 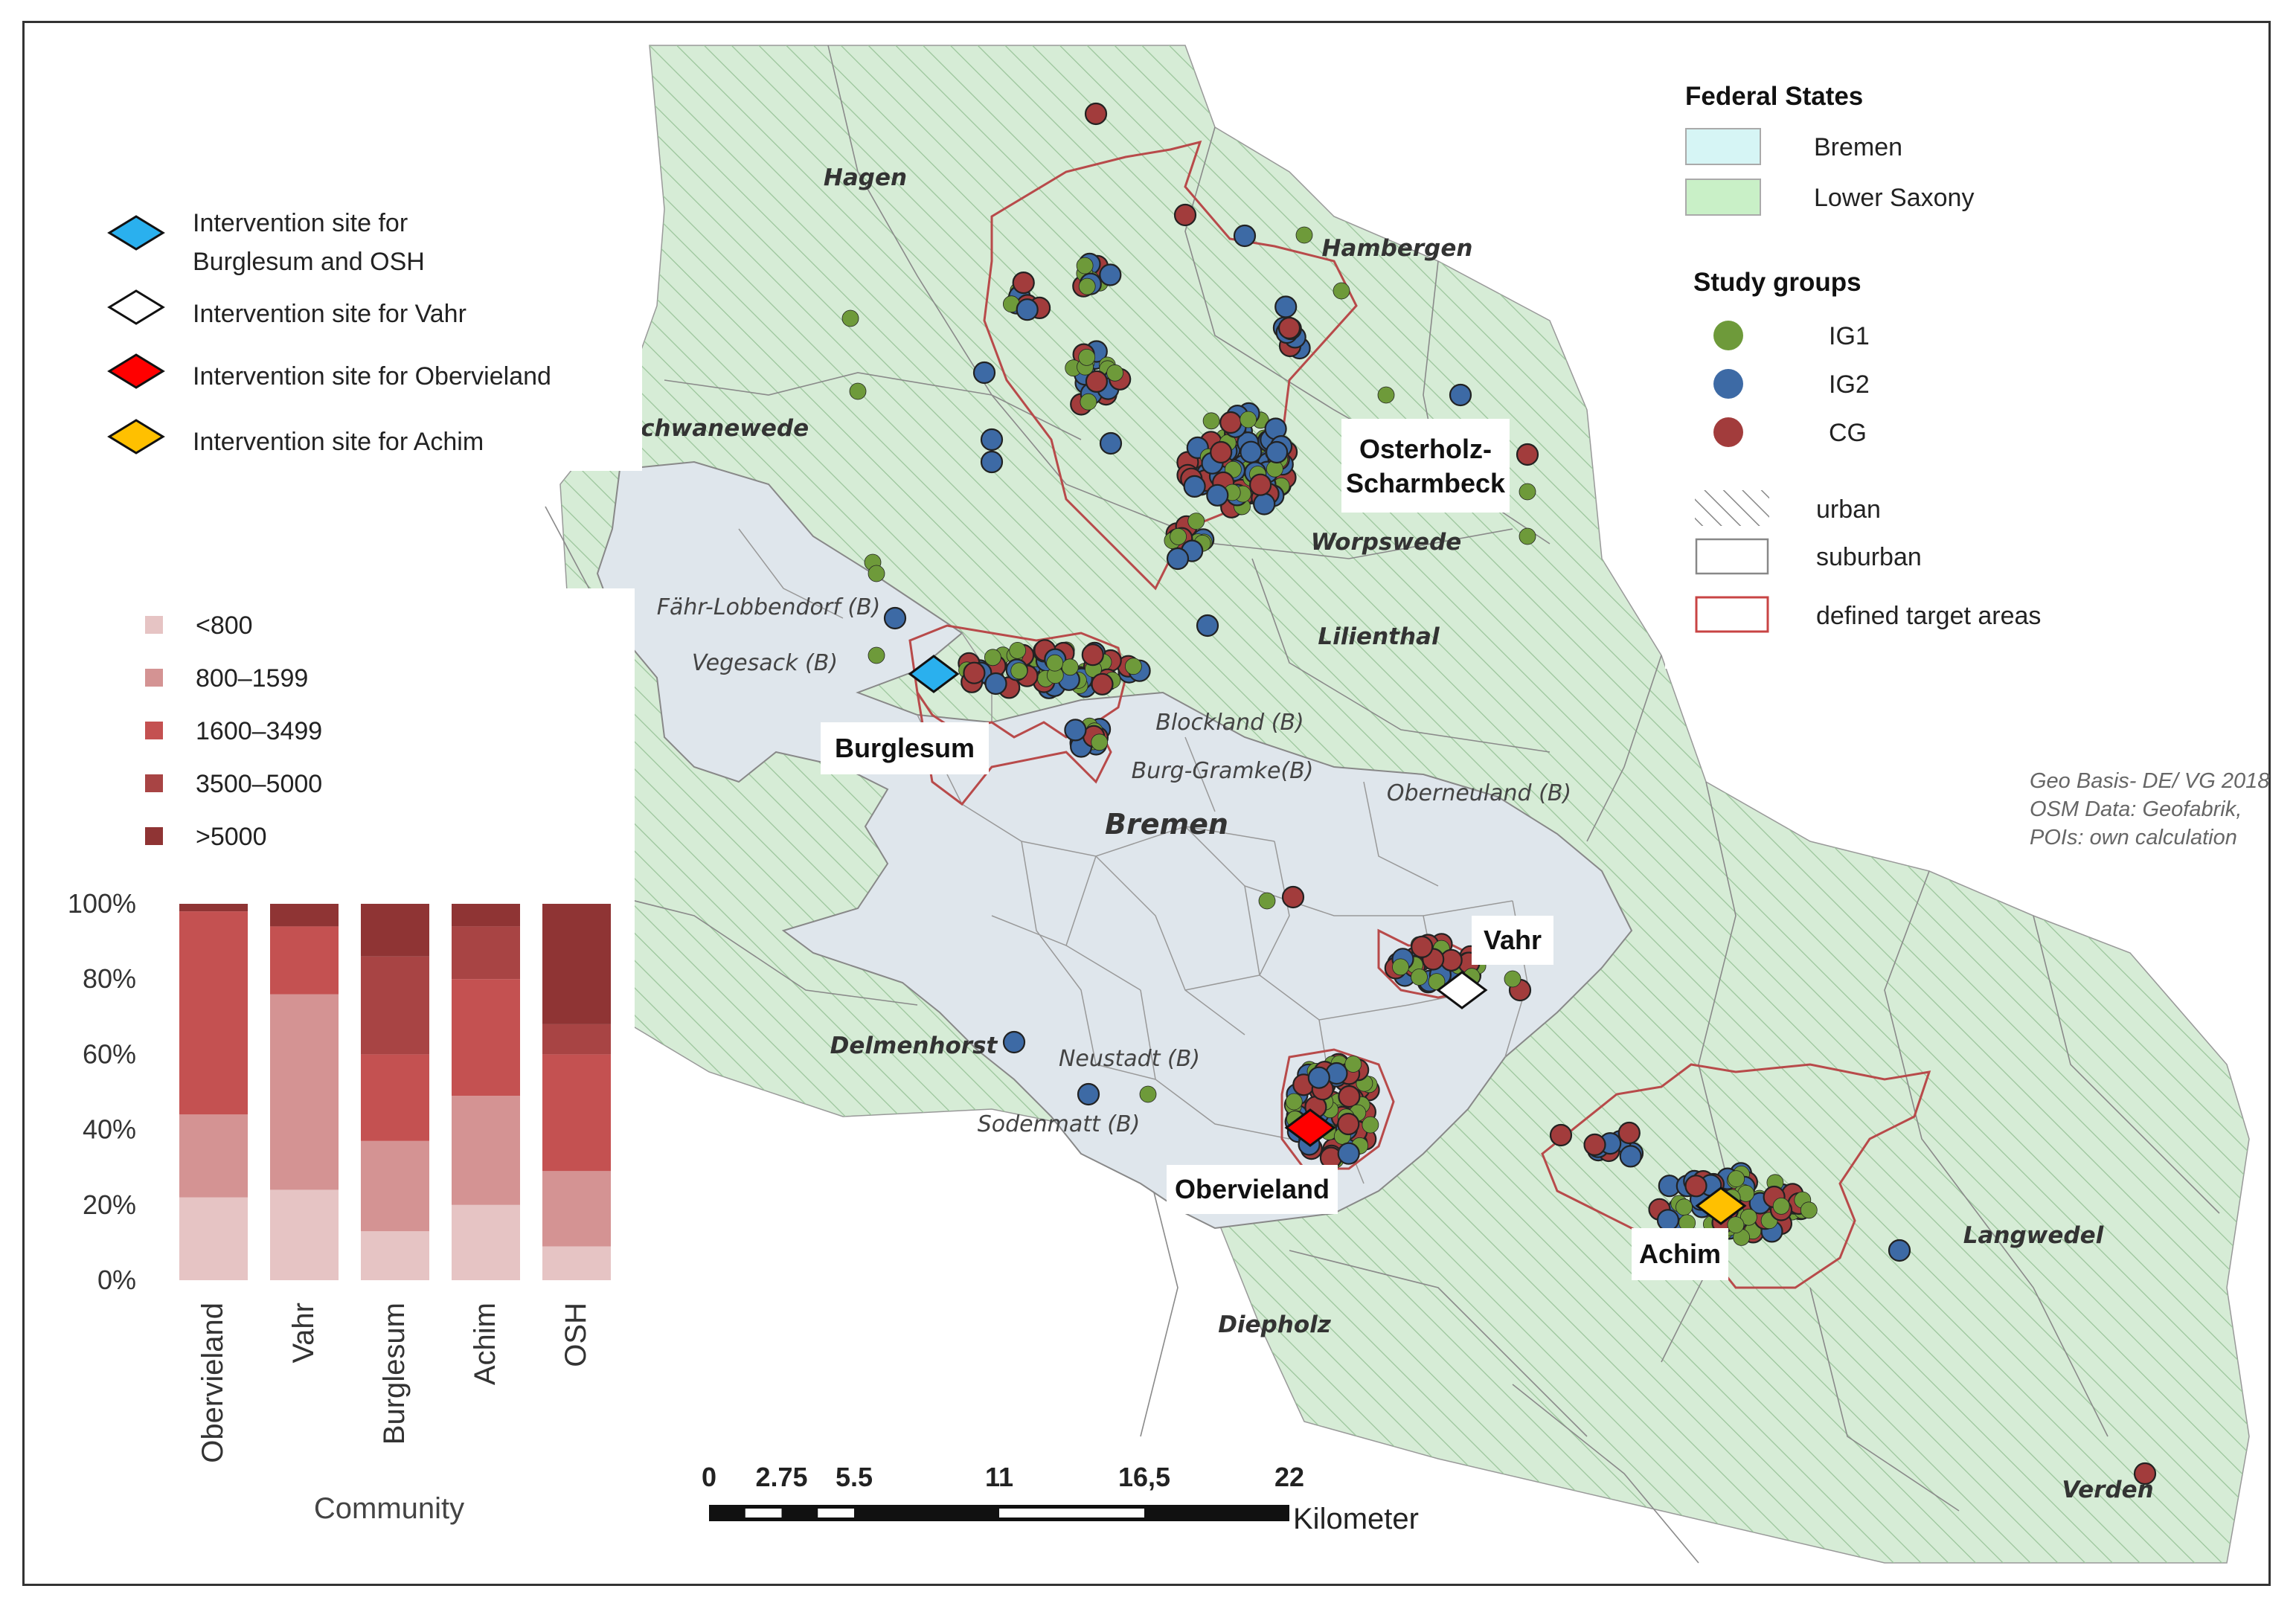 I want to click on federal-states-title: Federal States, so click(x=1774, y=96).